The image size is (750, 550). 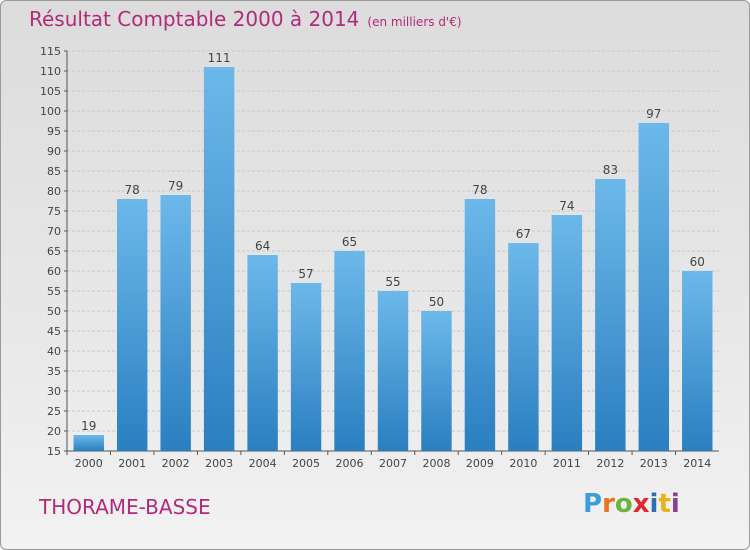 What do you see at coordinates (219, 463) in the screenshot?
I see `x-tick-label: 2003` at bounding box center [219, 463].